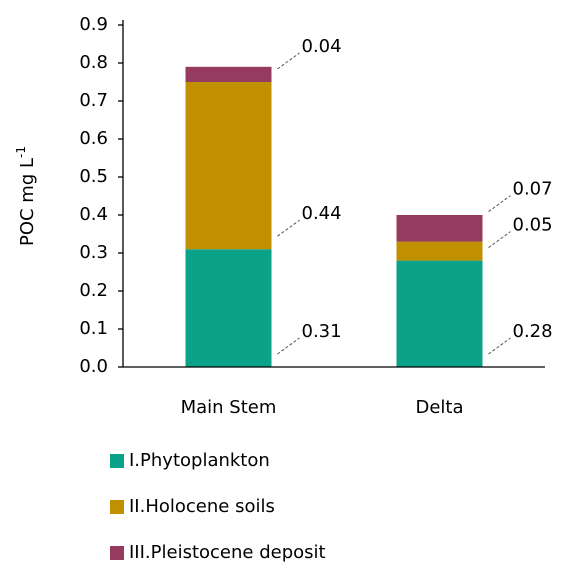 The height and width of the screenshot is (570, 566). I want to click on y-tick-label: 0.6, so click(93, 138).